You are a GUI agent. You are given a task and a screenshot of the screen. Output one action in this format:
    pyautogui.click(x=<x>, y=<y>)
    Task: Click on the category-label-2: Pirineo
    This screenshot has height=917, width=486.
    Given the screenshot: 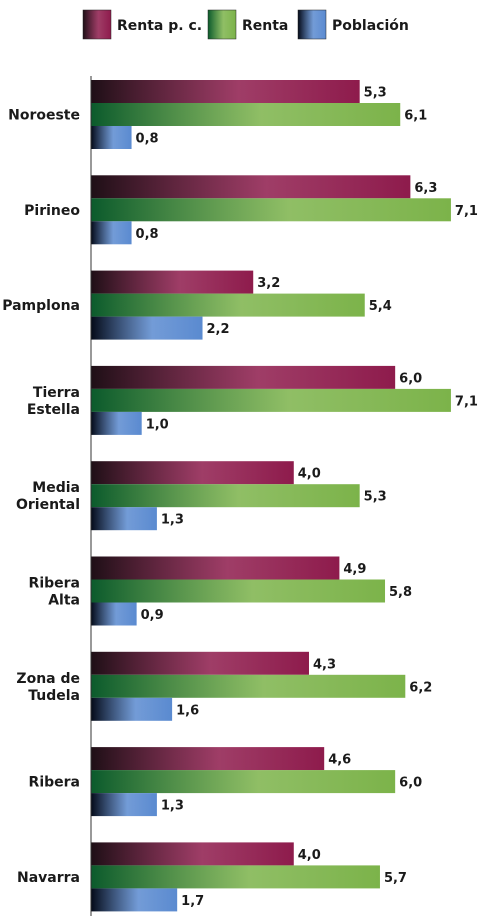 What is the action you would take?
    pyautogui.click(x=52, y=211)
    